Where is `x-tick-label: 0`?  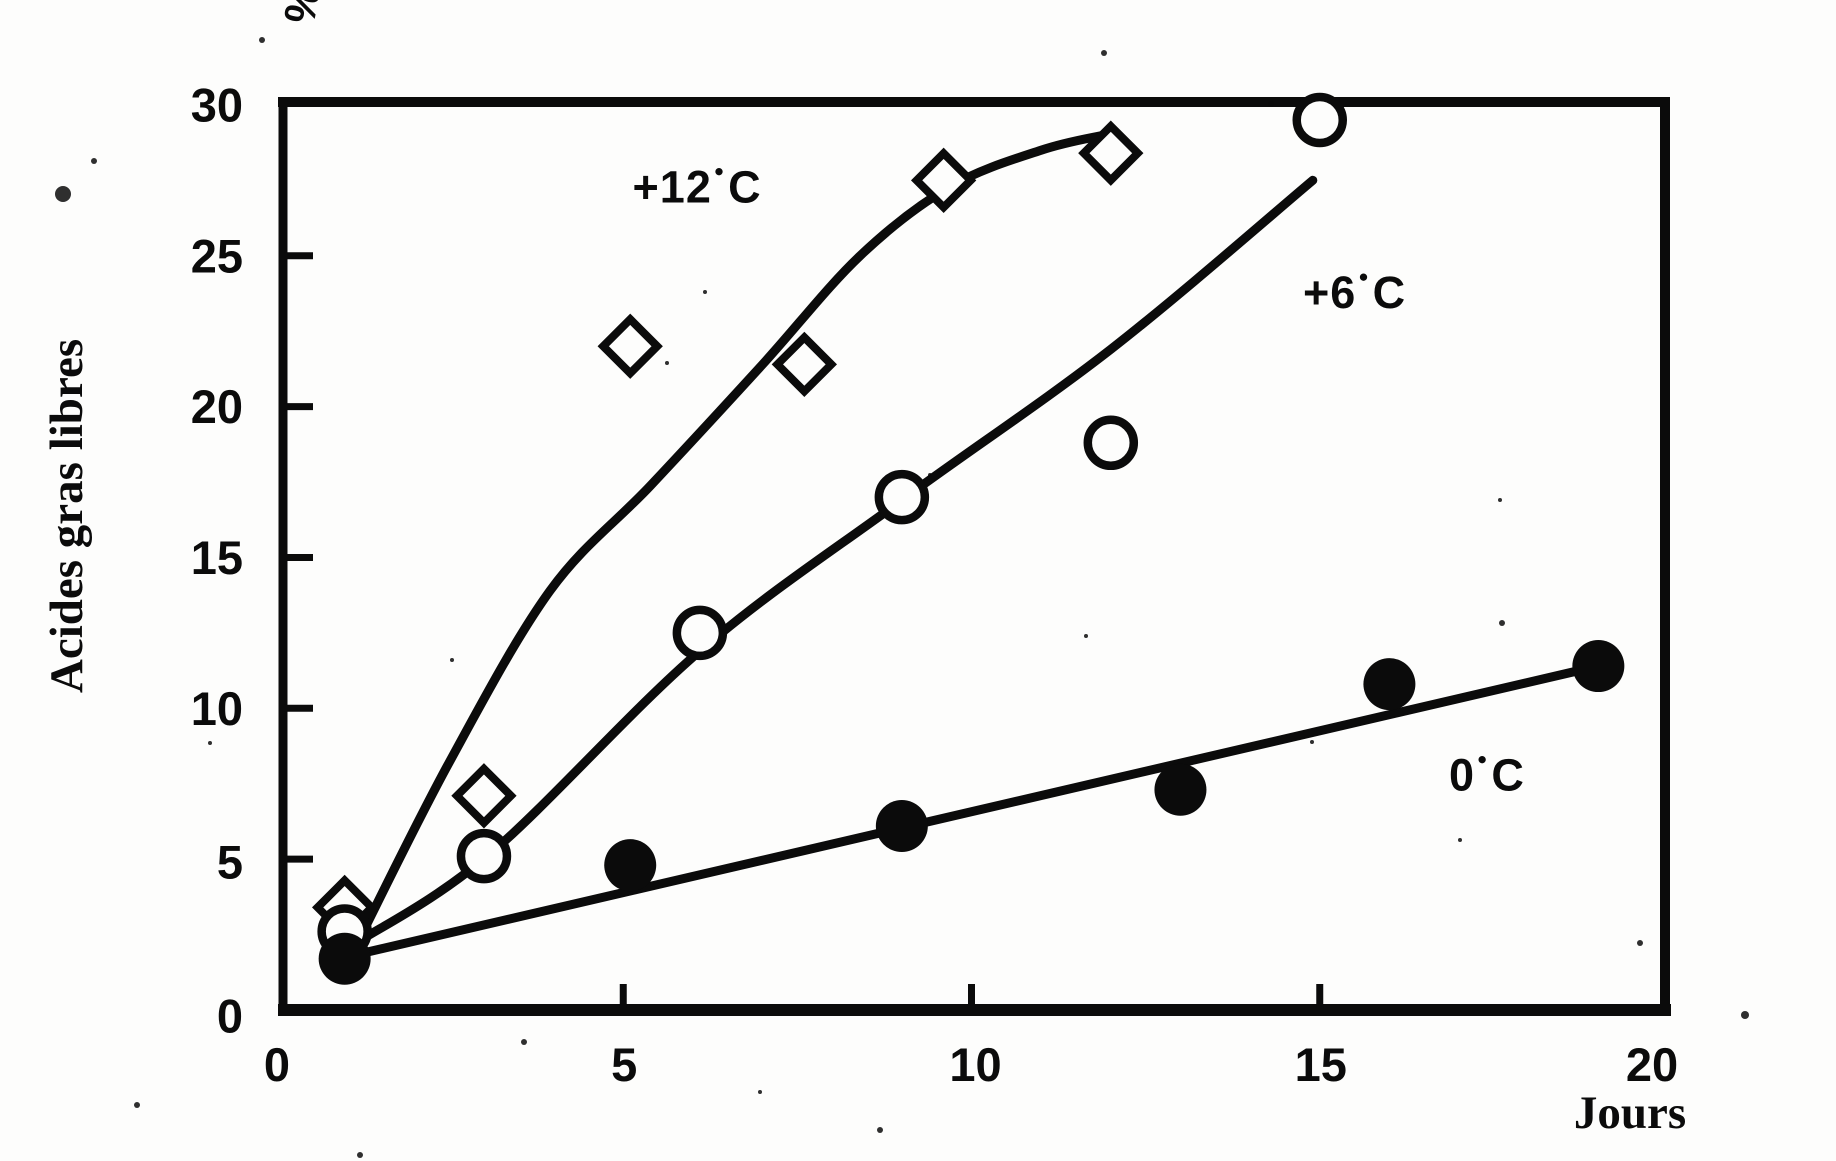
x-tick-label: 0 is located at coordinates (277, 1064).